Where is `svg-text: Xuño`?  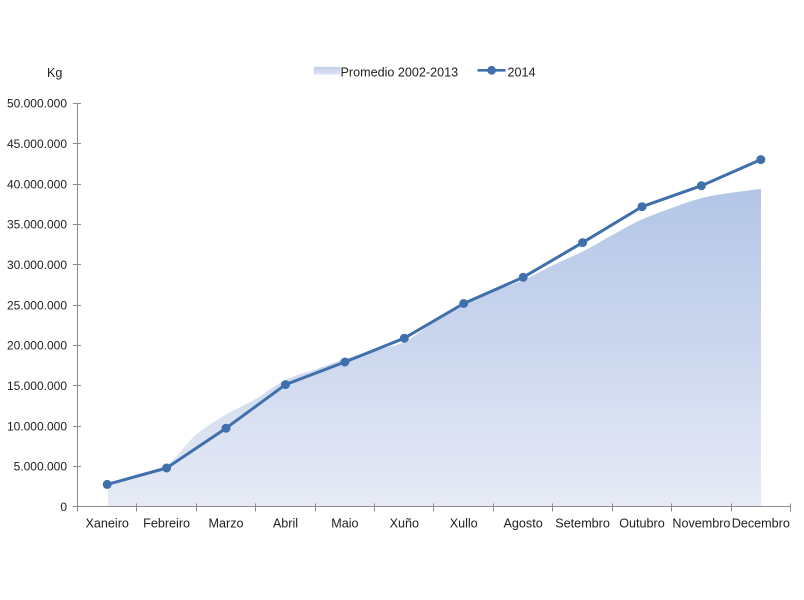
svg-text: Xuño is located at coordinates (404, 524).